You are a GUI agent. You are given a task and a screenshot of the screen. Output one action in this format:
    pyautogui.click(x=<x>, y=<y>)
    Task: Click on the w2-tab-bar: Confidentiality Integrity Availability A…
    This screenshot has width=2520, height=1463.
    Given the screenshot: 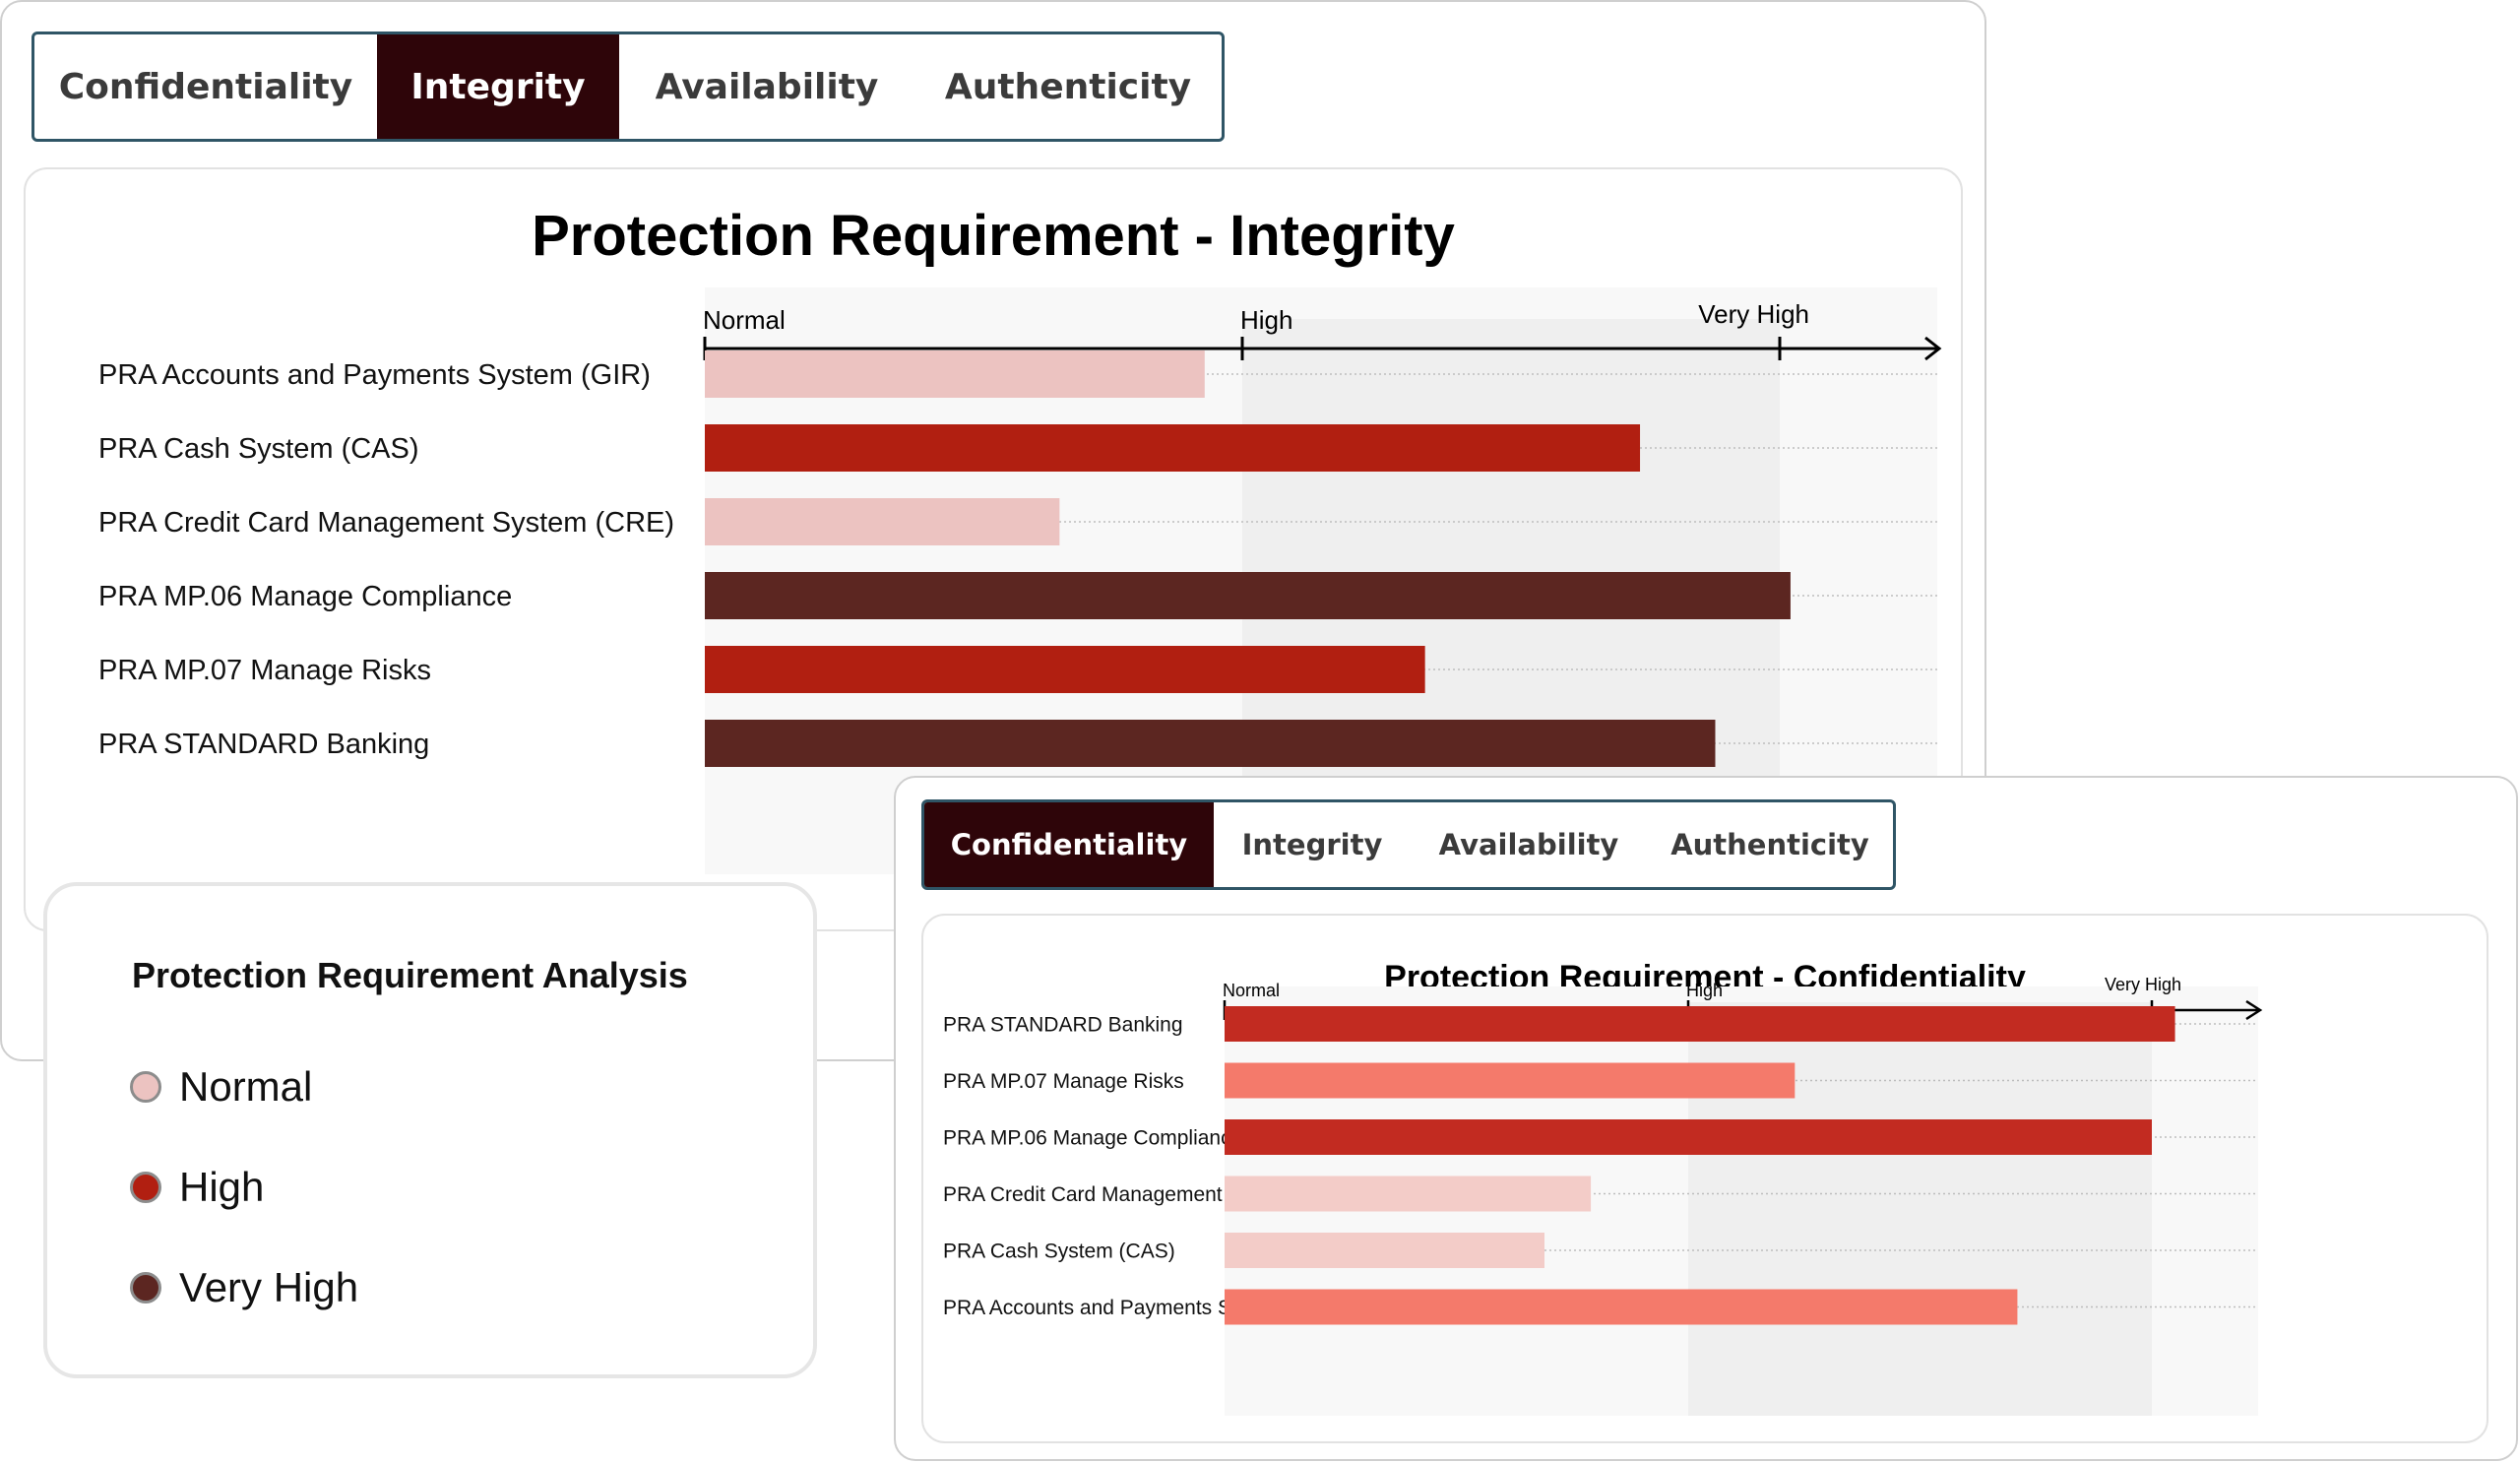 What is the action you would take?
    pyautogui.click(x=1408, y=844)
    